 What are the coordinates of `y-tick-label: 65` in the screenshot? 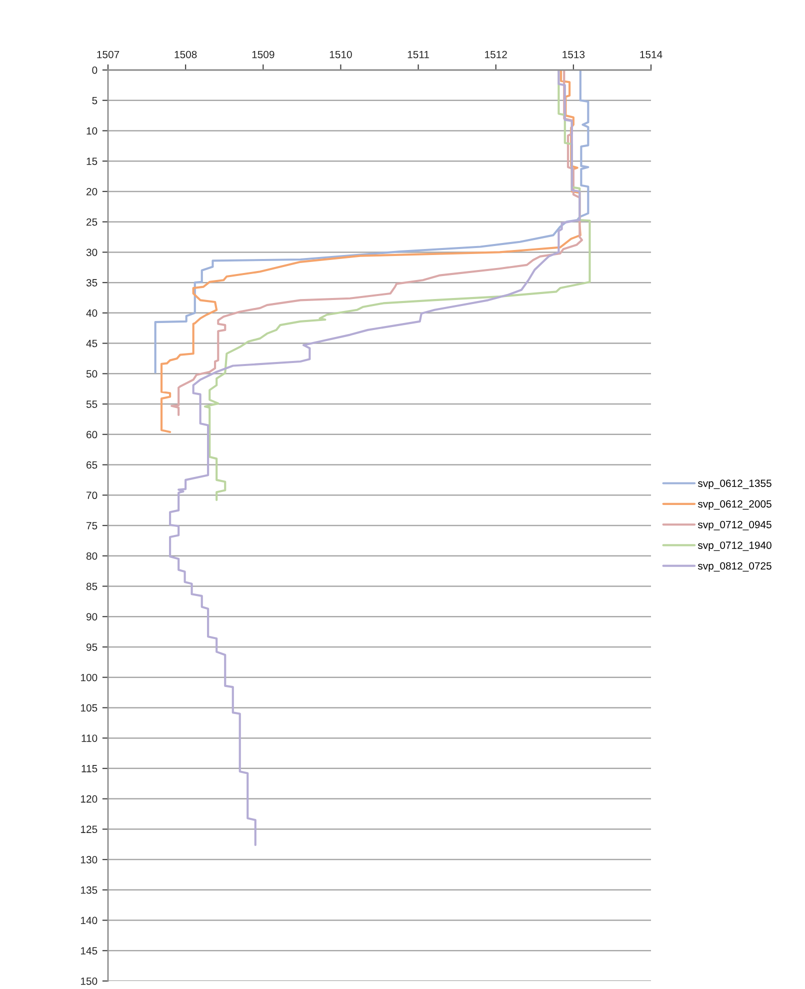 It's located at (92, 465).